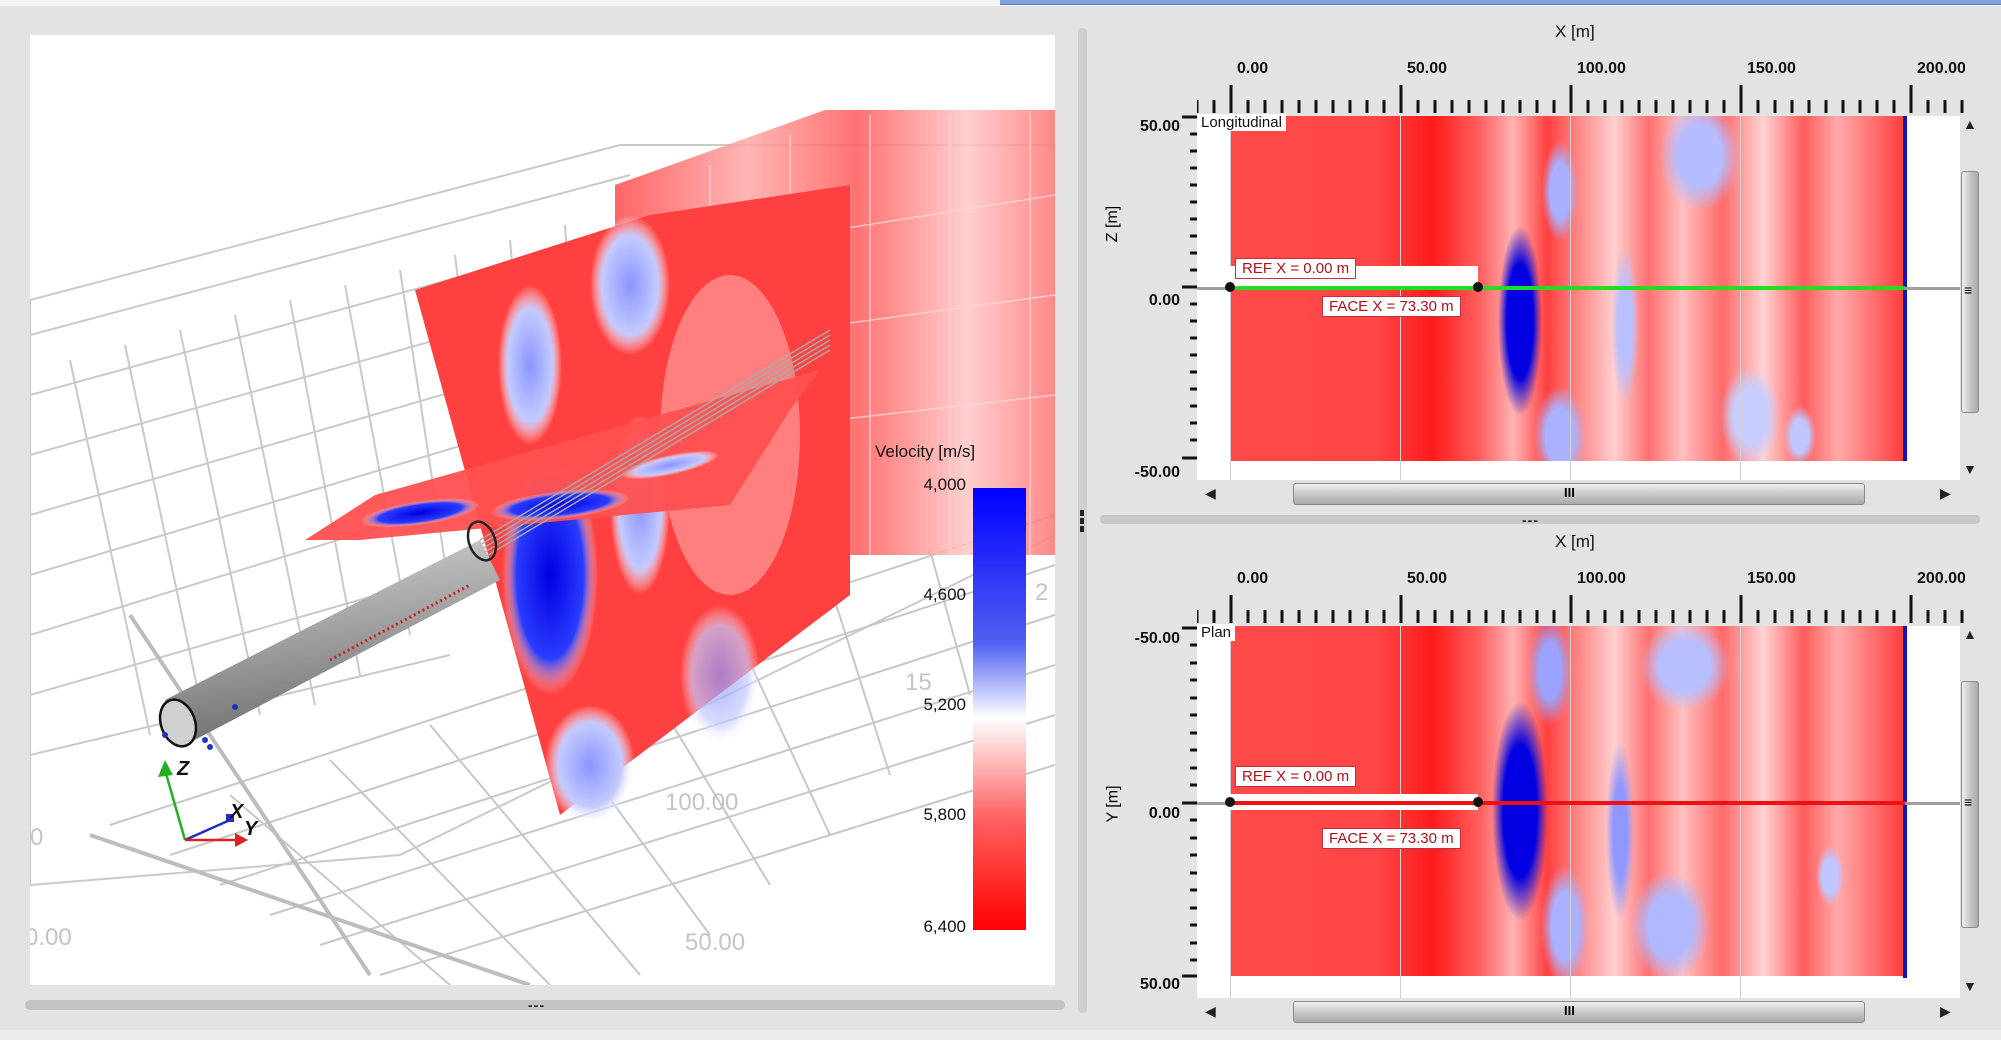 The image size is (2001, 1040). Describe the element at coordinates (329, 635) in the screenshot. I see `tunnel-cylinder` at that location.